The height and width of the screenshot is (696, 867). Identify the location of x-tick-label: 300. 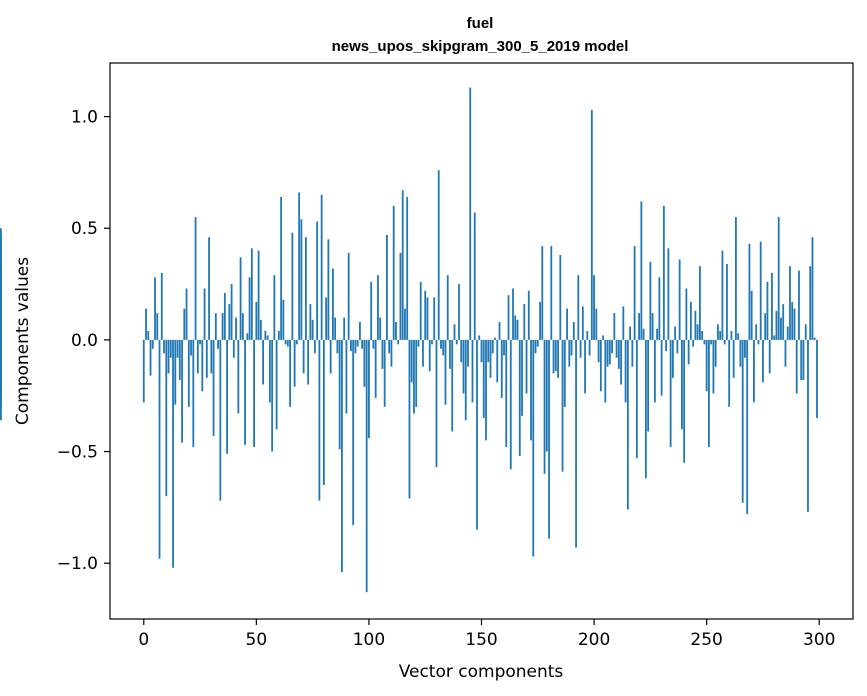
(819, 640).